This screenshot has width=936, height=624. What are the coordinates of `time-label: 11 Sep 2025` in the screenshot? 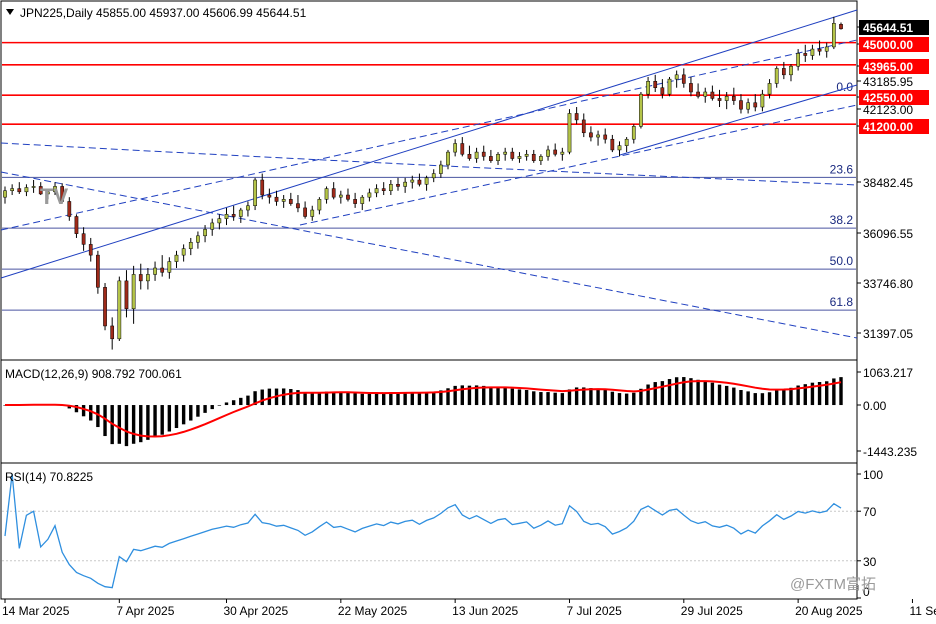 It's located at (922, 611).